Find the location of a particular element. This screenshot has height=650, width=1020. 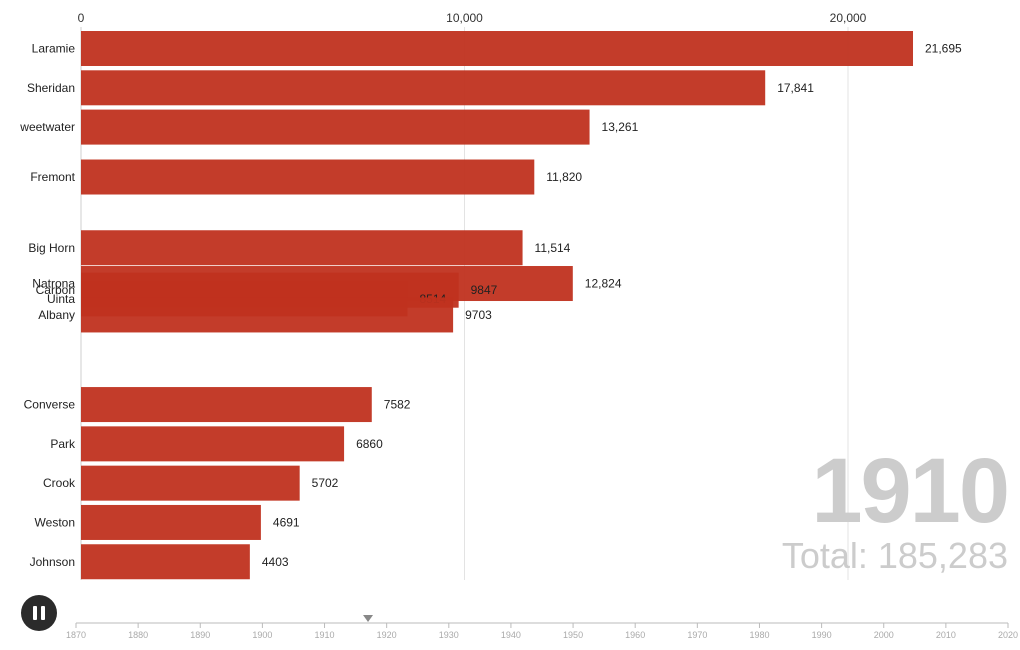

category-label: Johnson is located at coordinates (52, 562).